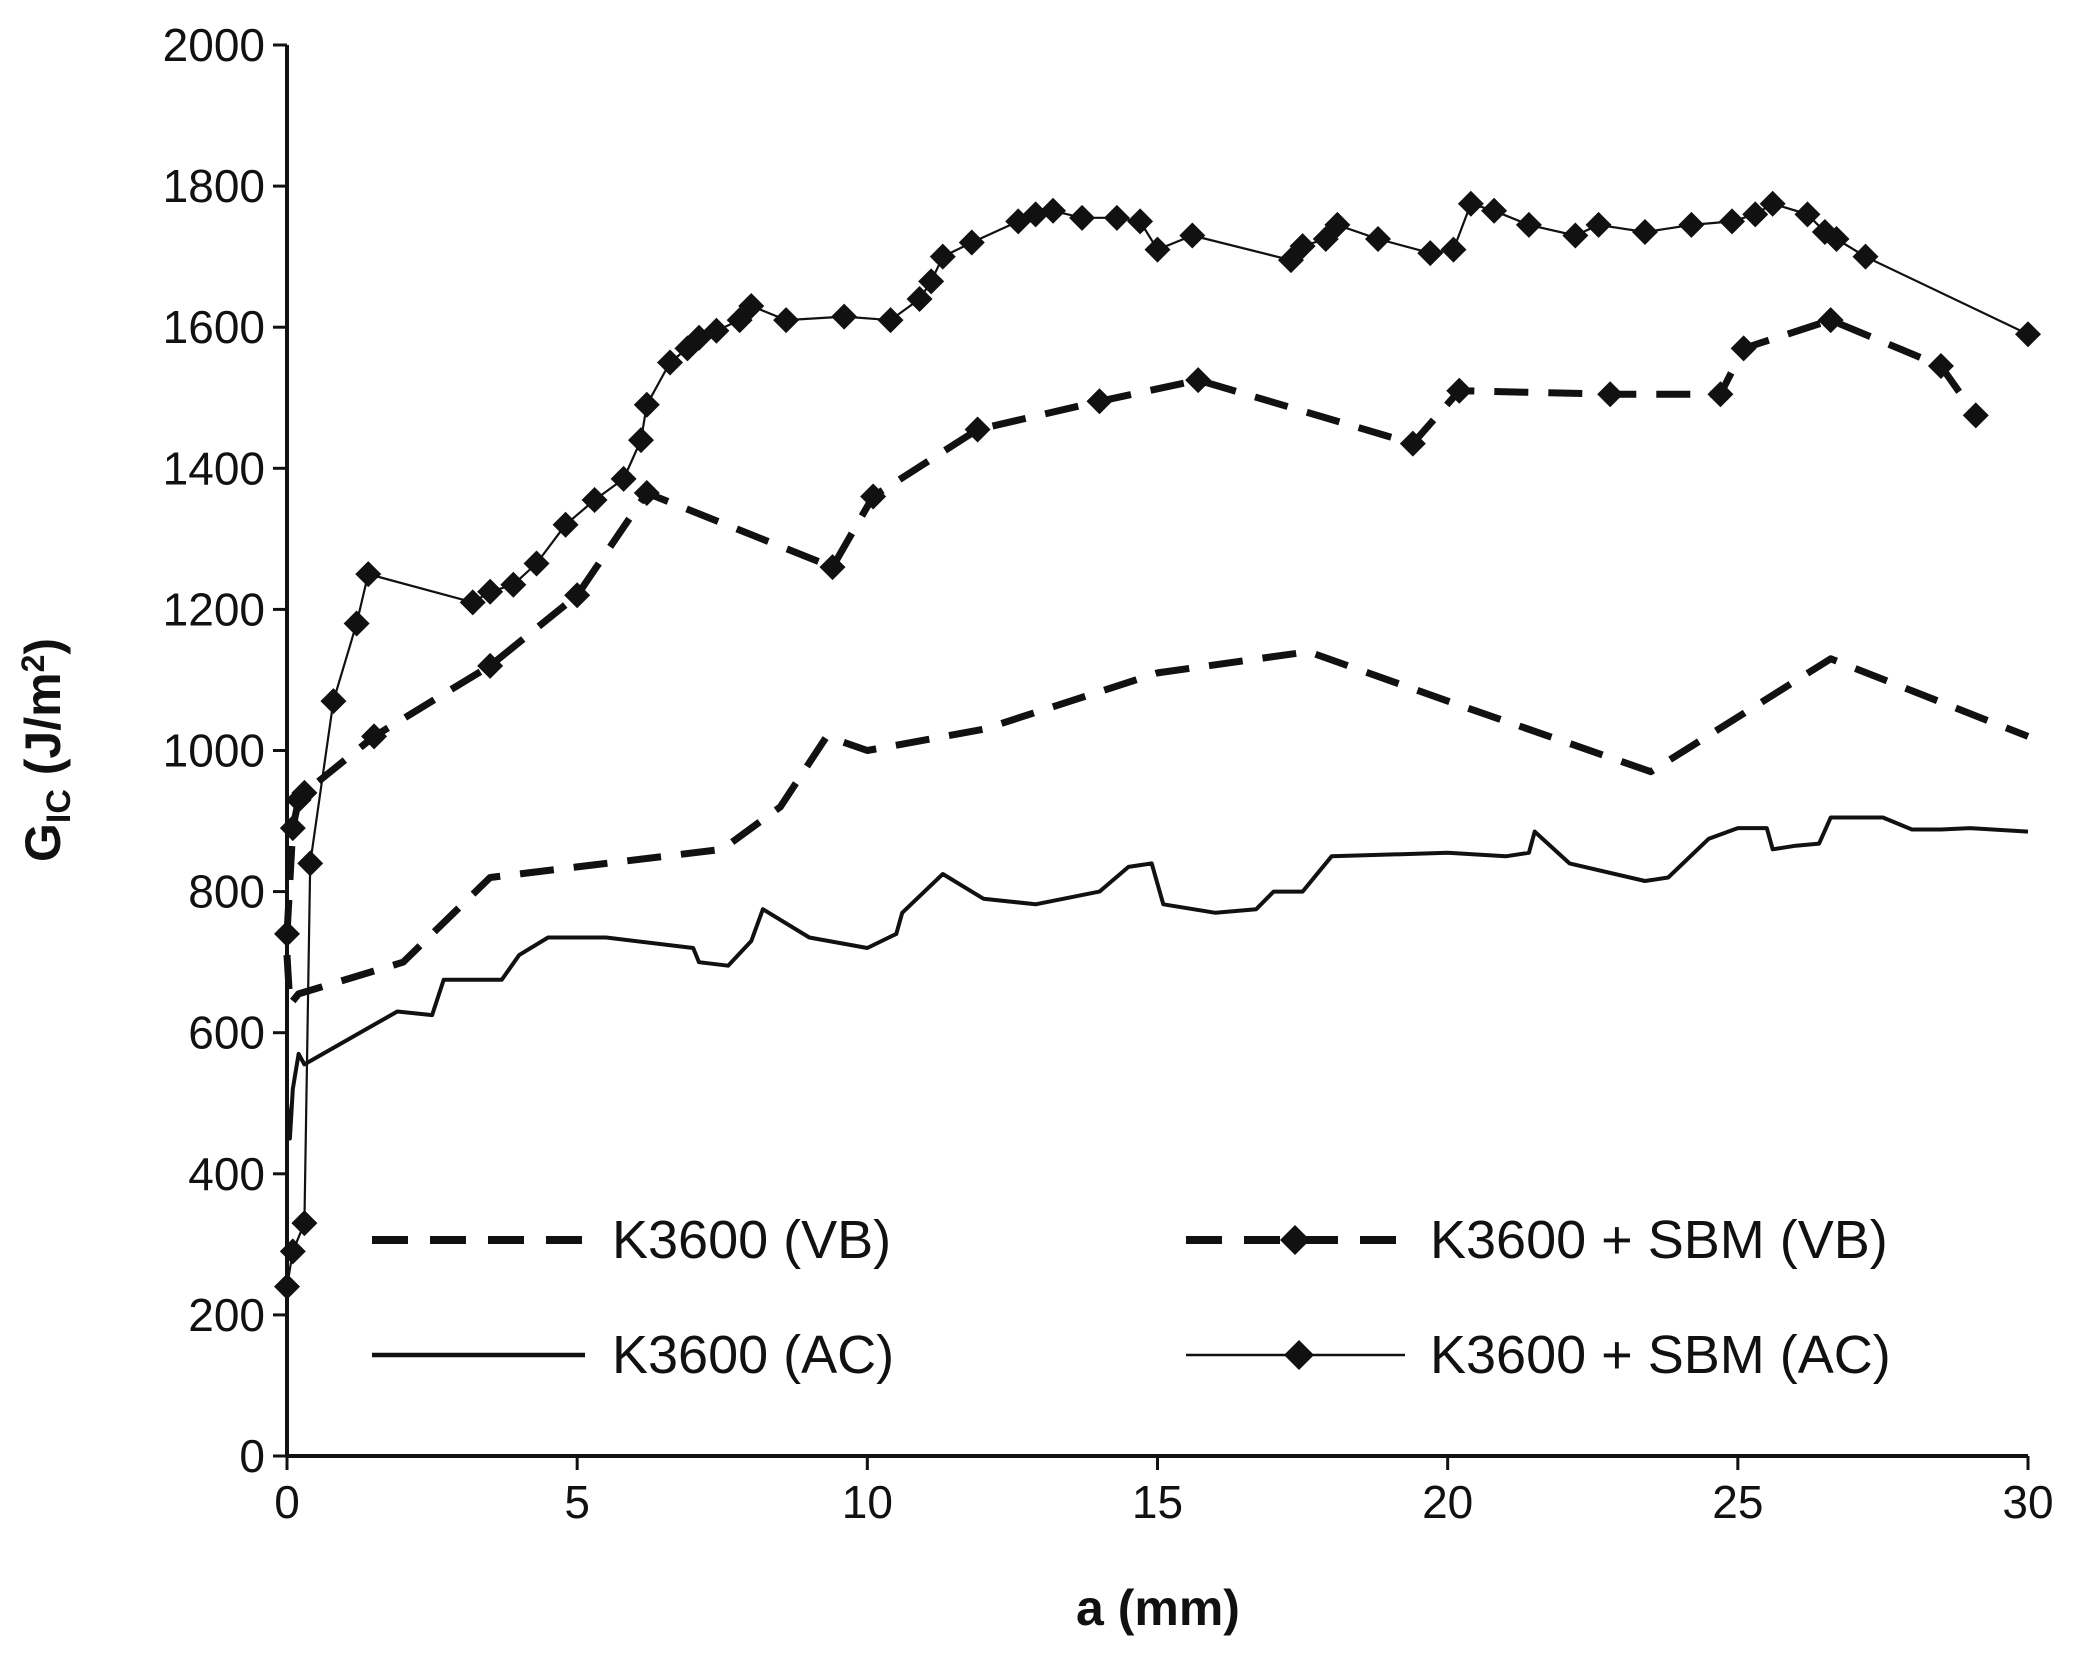 This screenshot has height=1653, width=2073. I want to click on legend-marker-k3600-sbm-ac, so click(1299, 1355).